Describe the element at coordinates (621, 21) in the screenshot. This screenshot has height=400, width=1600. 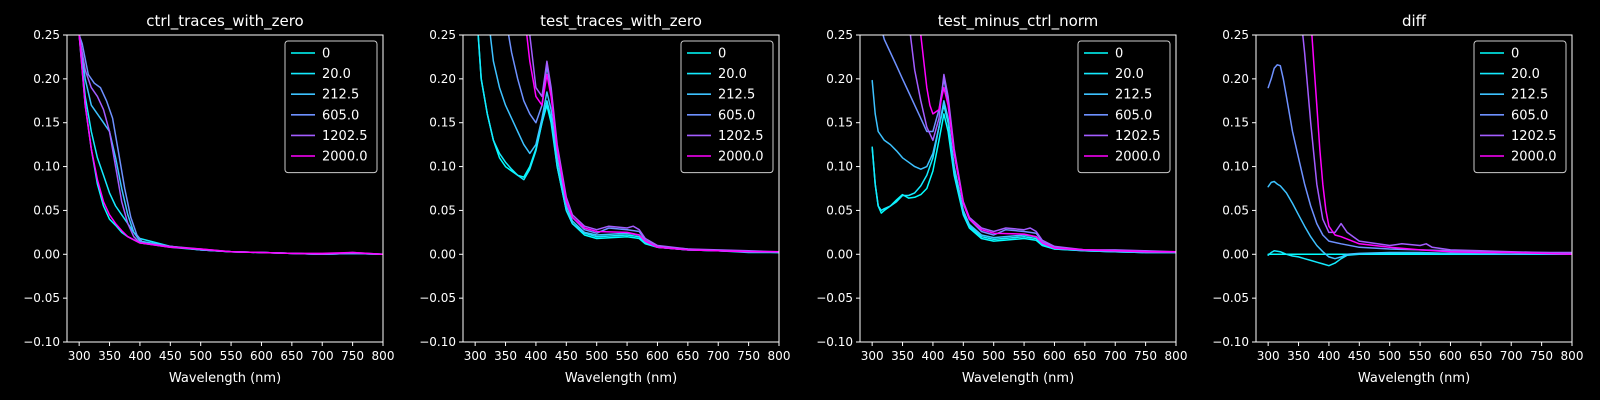
I see `chart-title: test_traces_with_zero` at that location.